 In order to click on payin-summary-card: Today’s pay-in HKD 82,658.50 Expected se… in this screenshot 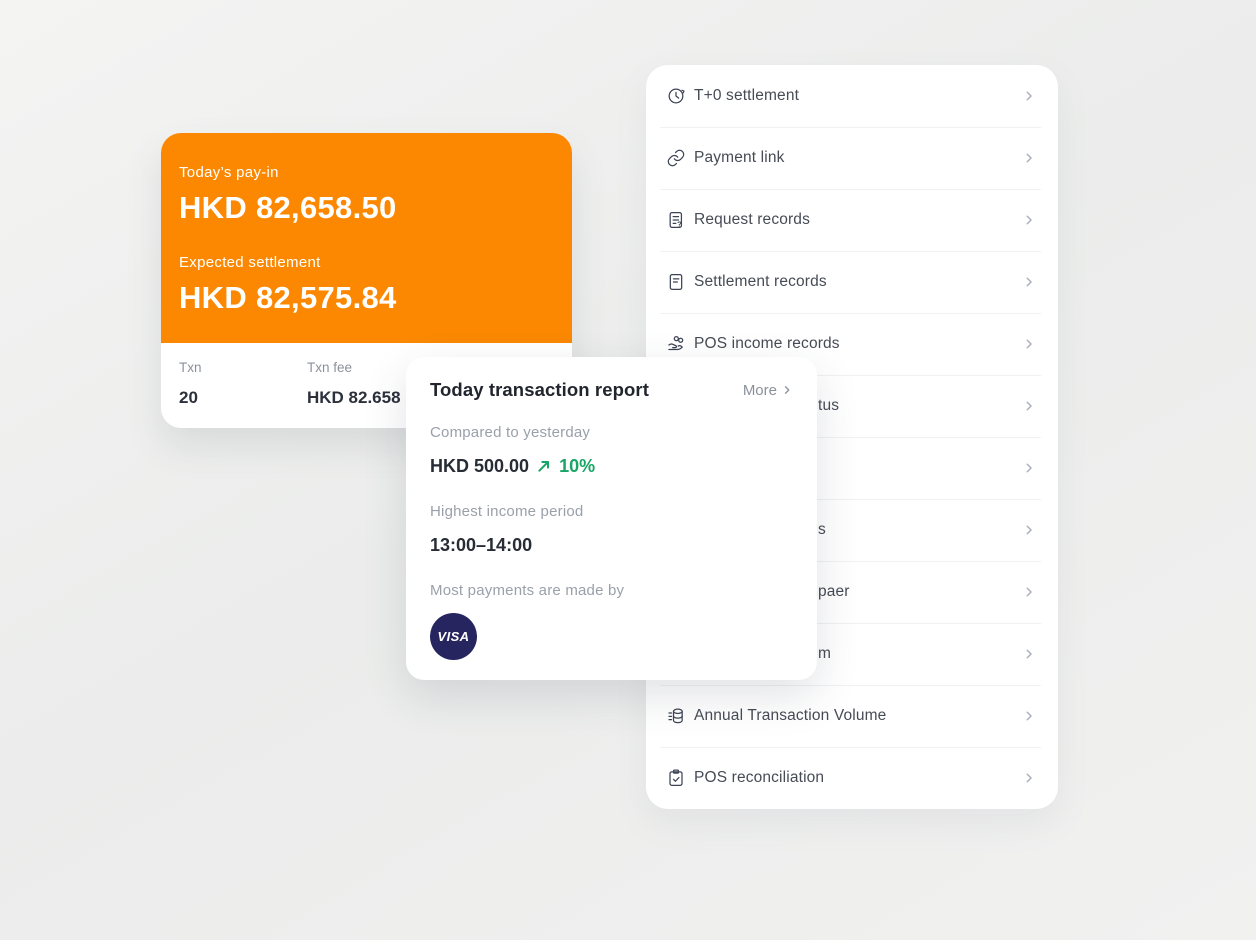, I will do `click(366, 280)`.